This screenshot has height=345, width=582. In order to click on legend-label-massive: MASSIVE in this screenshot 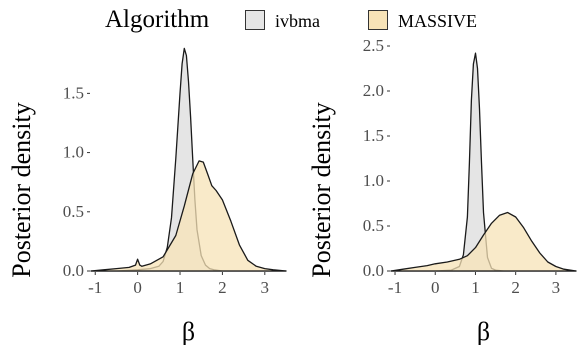, I will do `click(438, 21)`.